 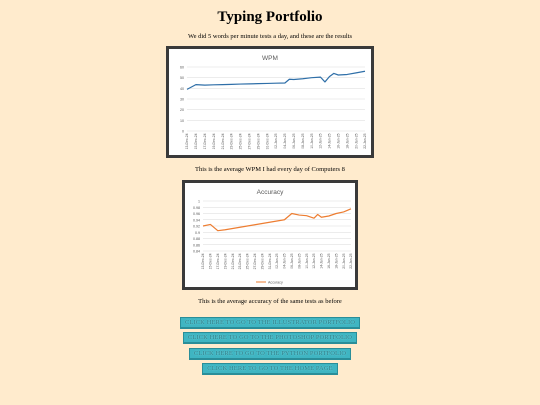 What do you see at coordinates (183, 132) in the screenshot?
I see `y-tick-label: 0` at bounding box center [183, 132].